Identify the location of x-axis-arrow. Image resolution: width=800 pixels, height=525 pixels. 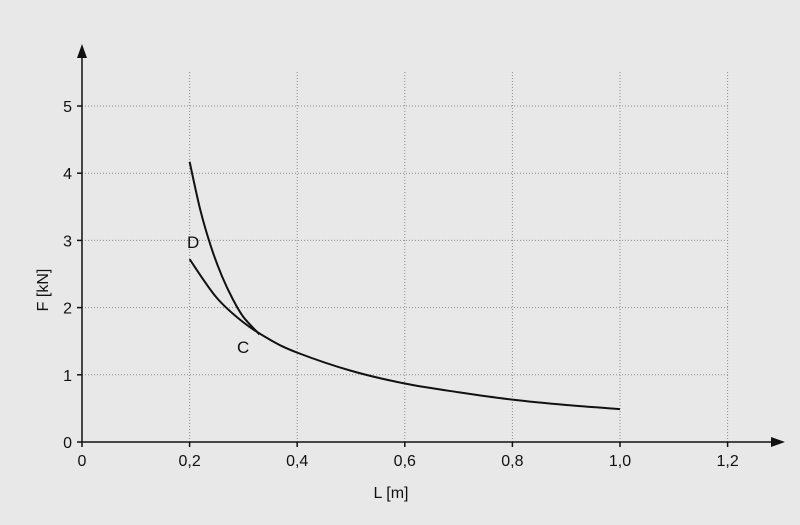
(778, 442).